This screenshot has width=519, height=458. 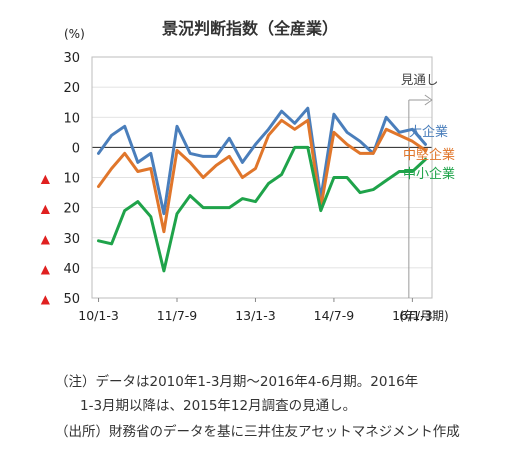 I want to click on x-axis-label: (年/月期), so click(x=423, y=316).